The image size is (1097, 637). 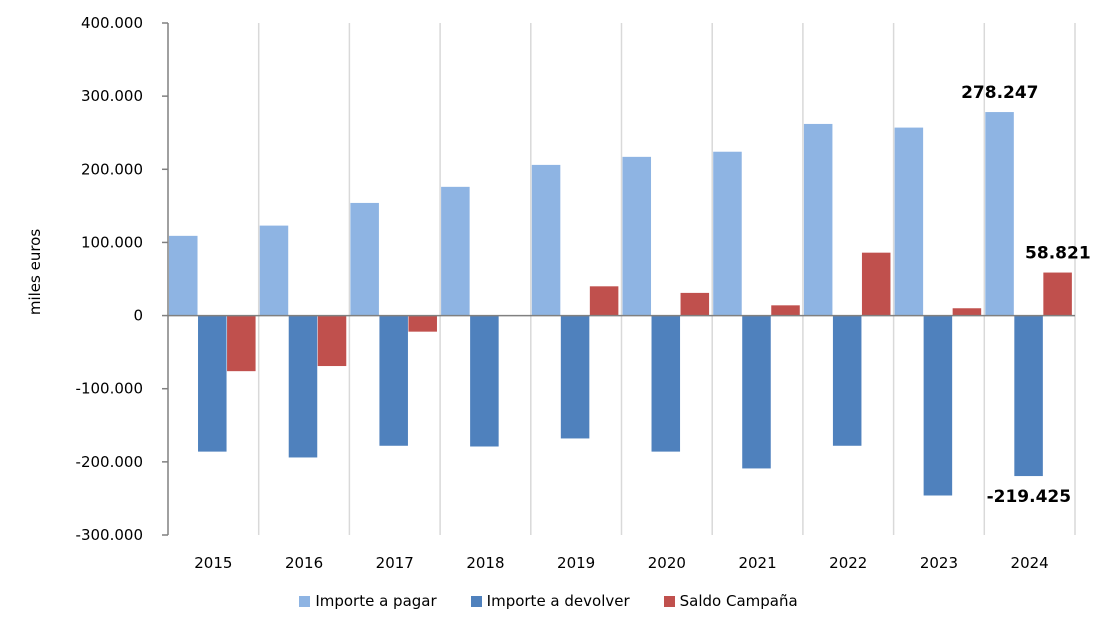 What do you see at coordinates (138, 316) in the screenshot?
I see `y-tick-label: 0` at bounding box center [138, 316].